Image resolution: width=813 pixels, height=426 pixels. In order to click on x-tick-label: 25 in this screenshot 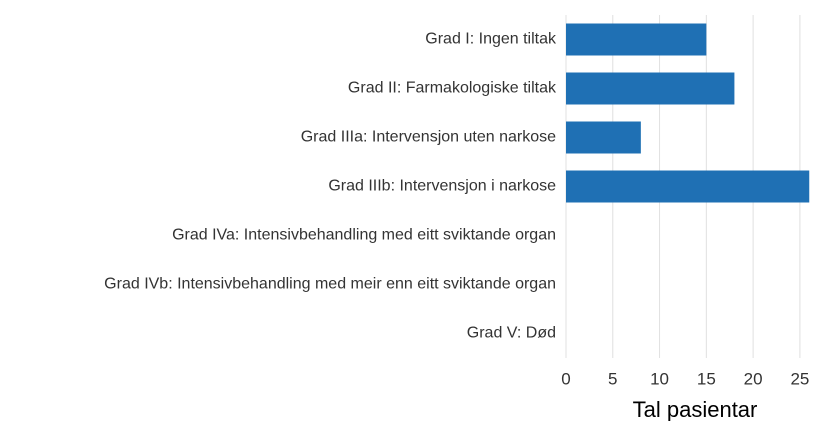, I will do `click(799, 378)`.